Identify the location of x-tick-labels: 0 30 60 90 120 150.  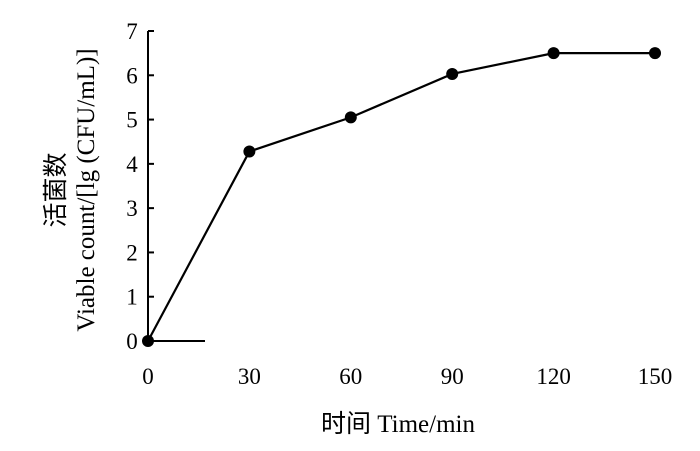
(407, 376).